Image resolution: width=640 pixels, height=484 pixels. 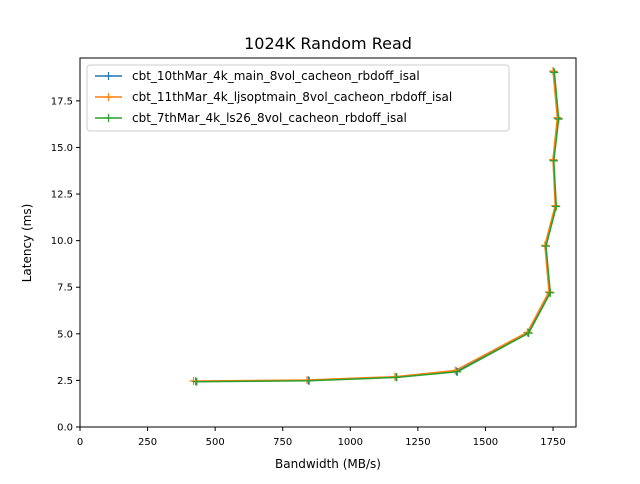 What do you see at coordinates (27, 243) in the screenshot?
I see `y-axis-label: Latency (ms)` at bounding box center [27, 243].